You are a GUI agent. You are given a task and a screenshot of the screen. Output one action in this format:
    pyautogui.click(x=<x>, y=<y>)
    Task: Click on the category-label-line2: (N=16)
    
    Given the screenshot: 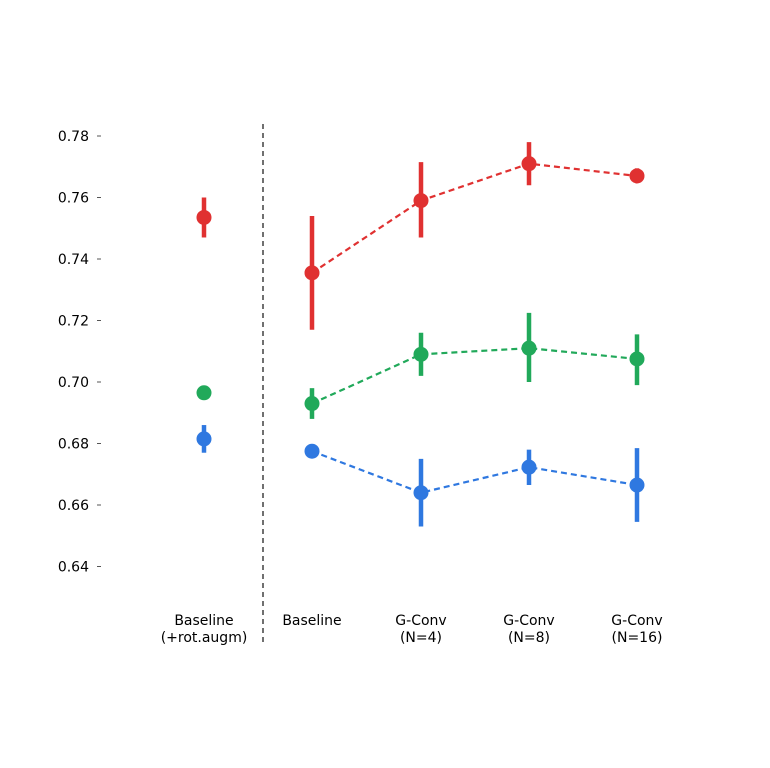 What is the action you would take?
    pyautogui.click(x=637, y=638)
    